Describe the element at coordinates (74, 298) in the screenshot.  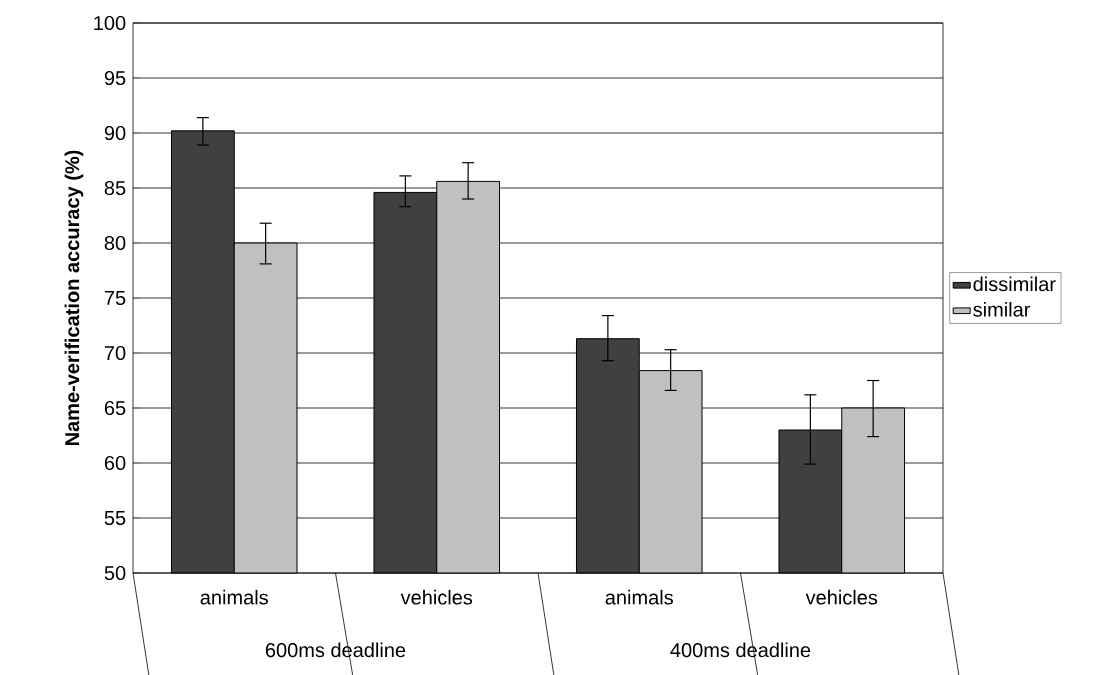
I see `y-axis-title: Name-verification accuracy (%)` at that location.